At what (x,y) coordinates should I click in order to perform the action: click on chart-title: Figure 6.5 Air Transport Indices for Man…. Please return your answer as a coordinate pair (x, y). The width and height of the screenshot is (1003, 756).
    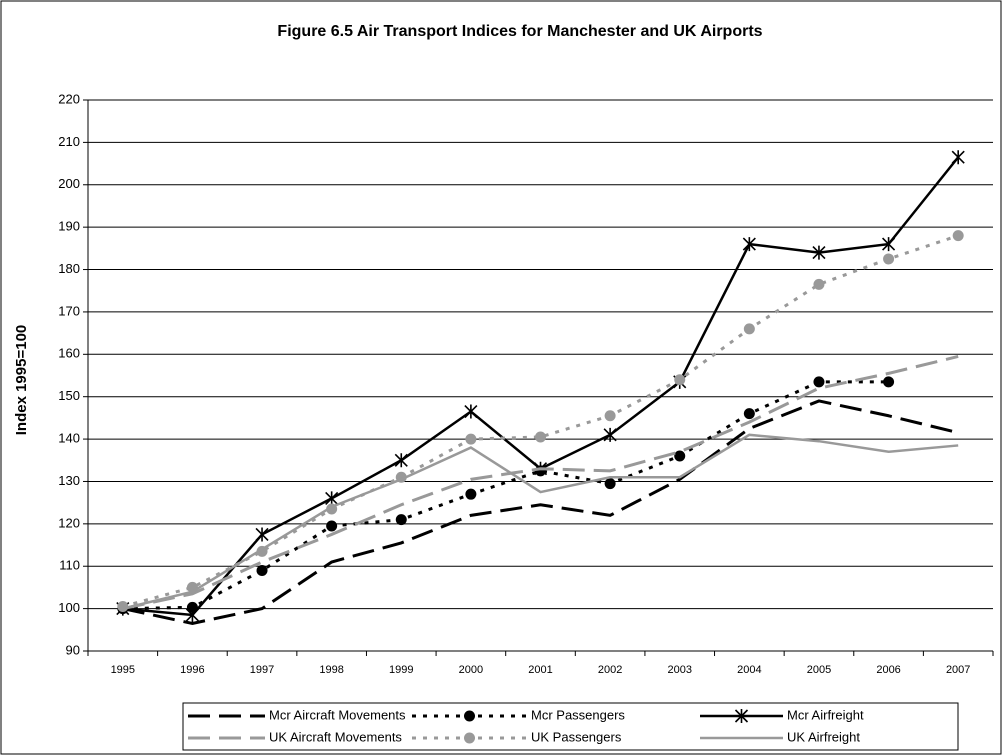
    Looking at the image, I should click on (519, 31).